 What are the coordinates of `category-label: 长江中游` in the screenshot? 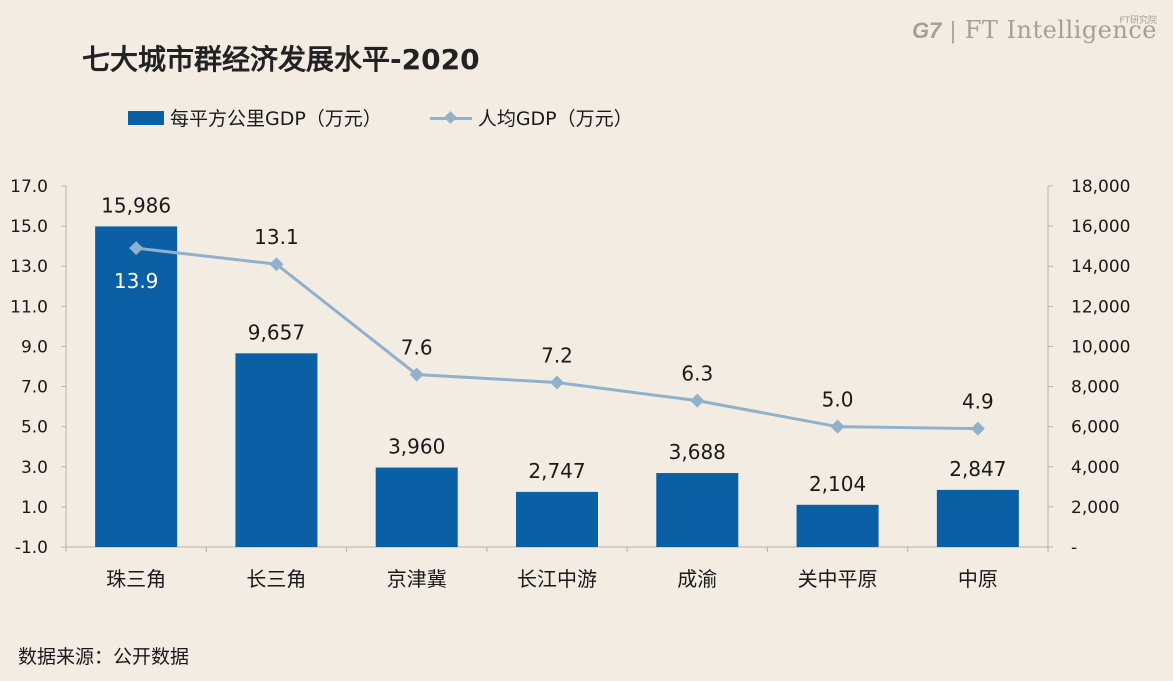 It's located at (557, 579).